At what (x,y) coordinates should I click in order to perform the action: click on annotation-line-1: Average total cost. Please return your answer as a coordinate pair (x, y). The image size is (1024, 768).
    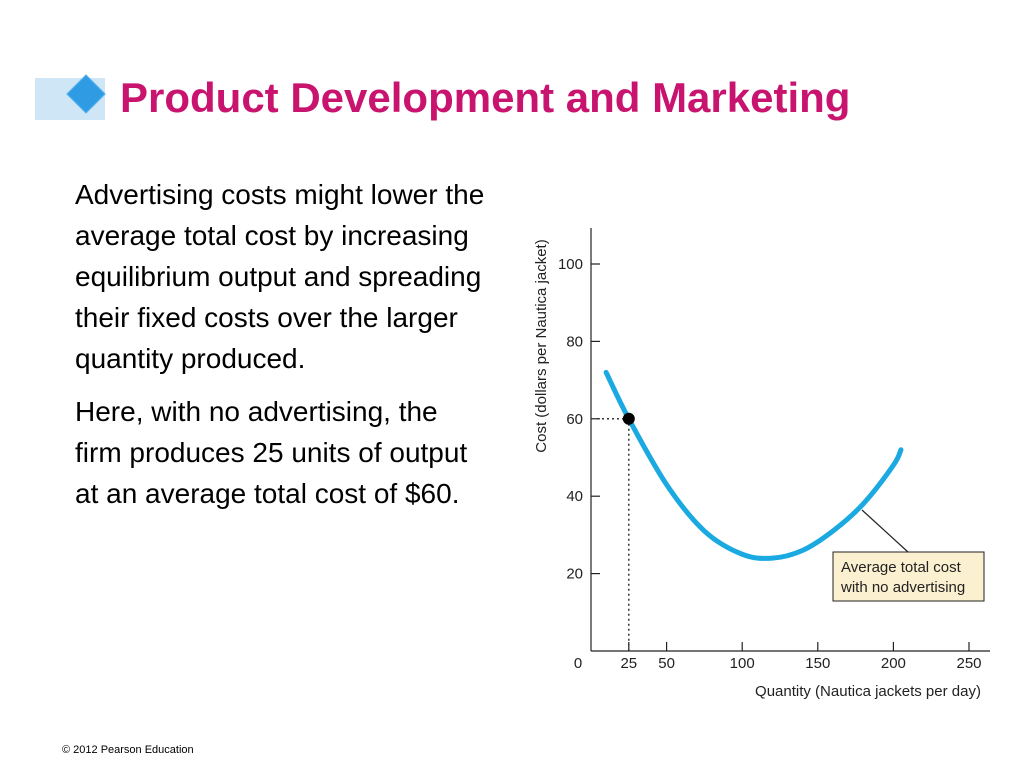
    Looking at the image, I should click on (901, 567).